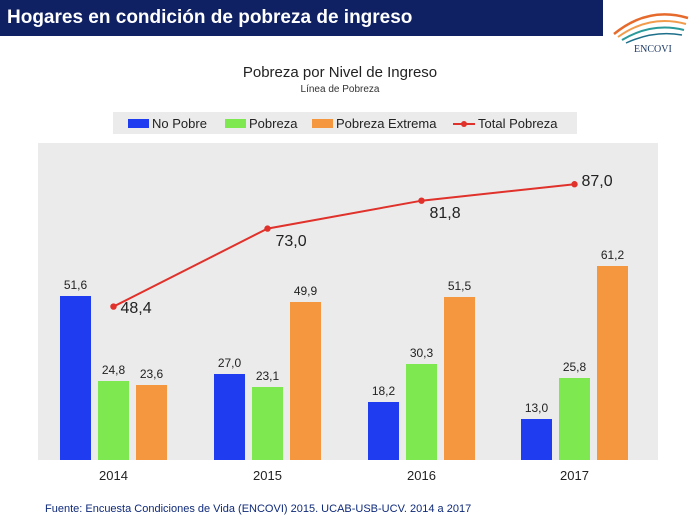 The width and height of the screenshot is (696, 521). Describe the element at coordinates (305, 290) in the screenshot. I see `bar-value-label: 49,9` at that location.